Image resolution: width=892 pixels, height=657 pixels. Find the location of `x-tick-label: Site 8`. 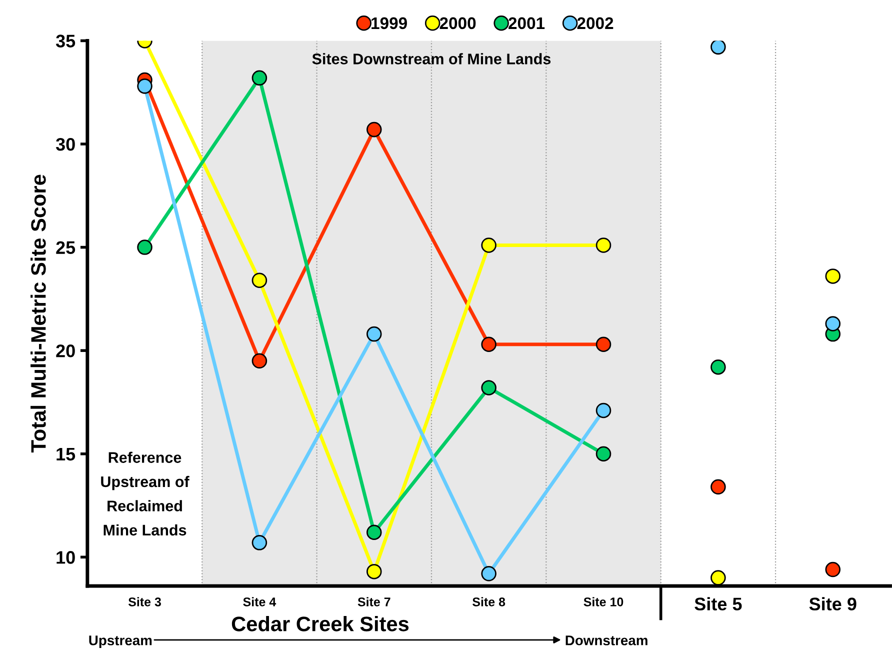

x-tick-label: Site 8 is located at coordinates (489, 601).